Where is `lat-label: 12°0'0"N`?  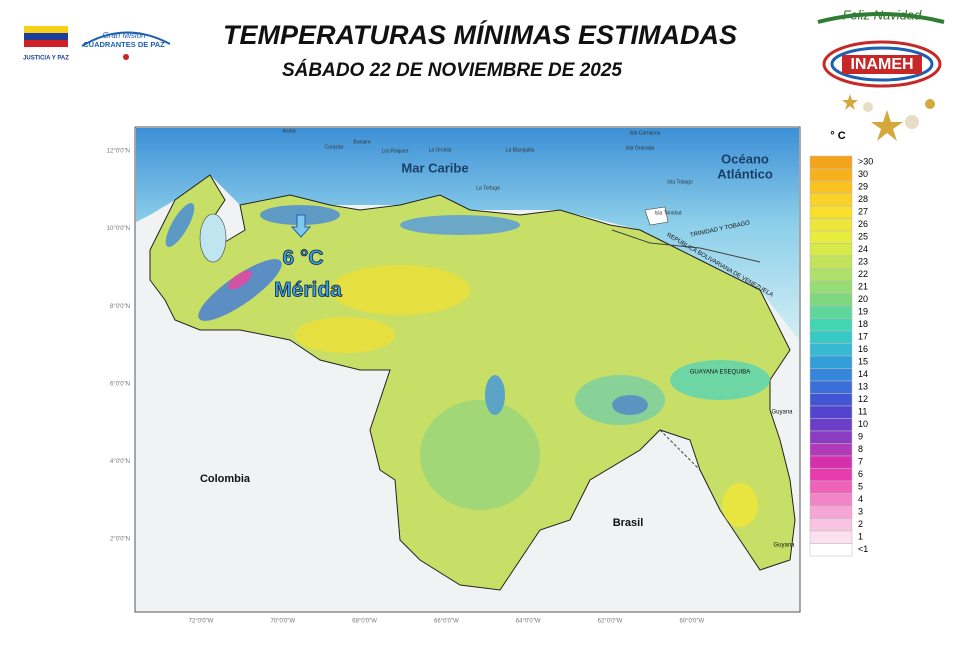
lat-label: 12°0'0"N is located at coordinates (118, 152).